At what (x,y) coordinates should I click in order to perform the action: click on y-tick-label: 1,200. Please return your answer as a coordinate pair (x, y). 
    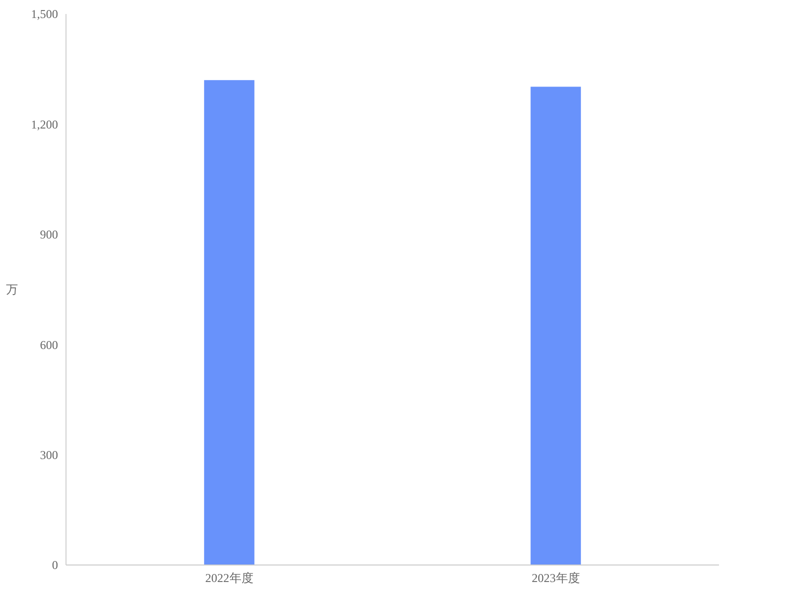
    Looking at the image, I should click on (44, 124).